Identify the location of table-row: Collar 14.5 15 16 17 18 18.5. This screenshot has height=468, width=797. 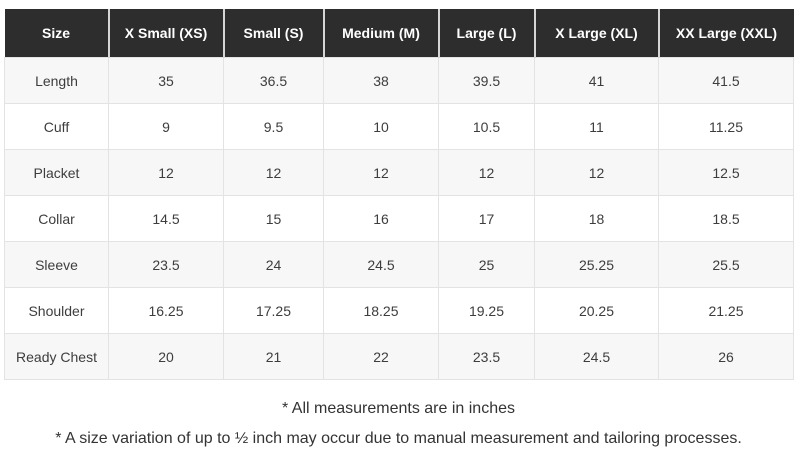
(399, 218).